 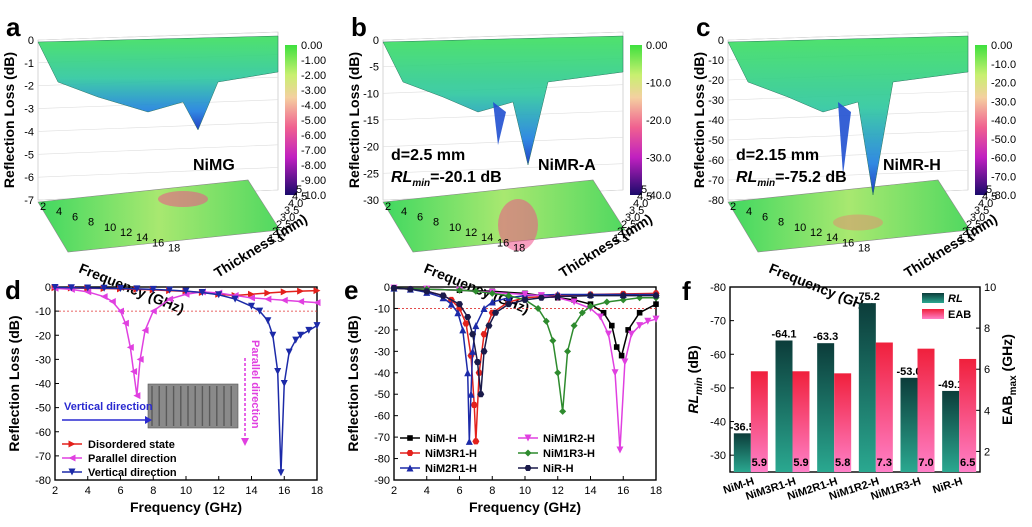 I want to click on series-nir-h, so click(x=525, y=341).